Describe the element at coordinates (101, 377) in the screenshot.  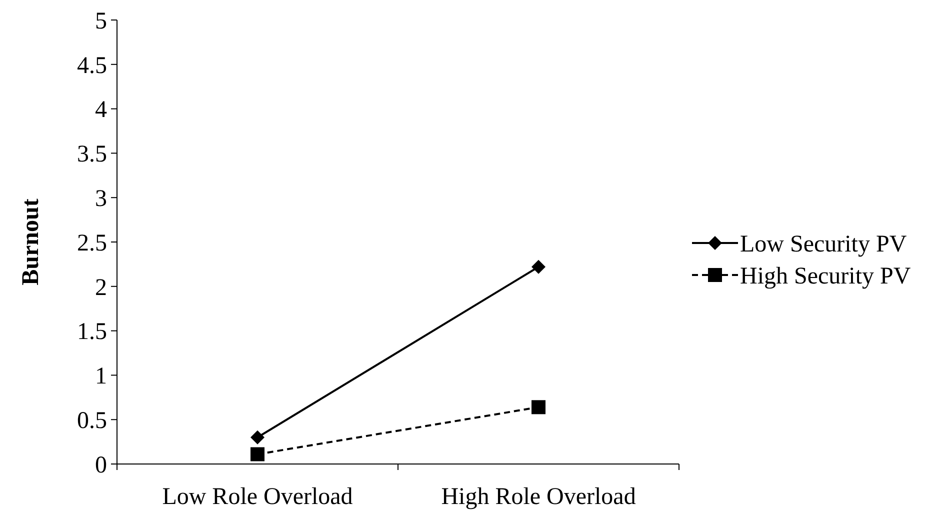
I see `y-tick-label: 1` at that location.